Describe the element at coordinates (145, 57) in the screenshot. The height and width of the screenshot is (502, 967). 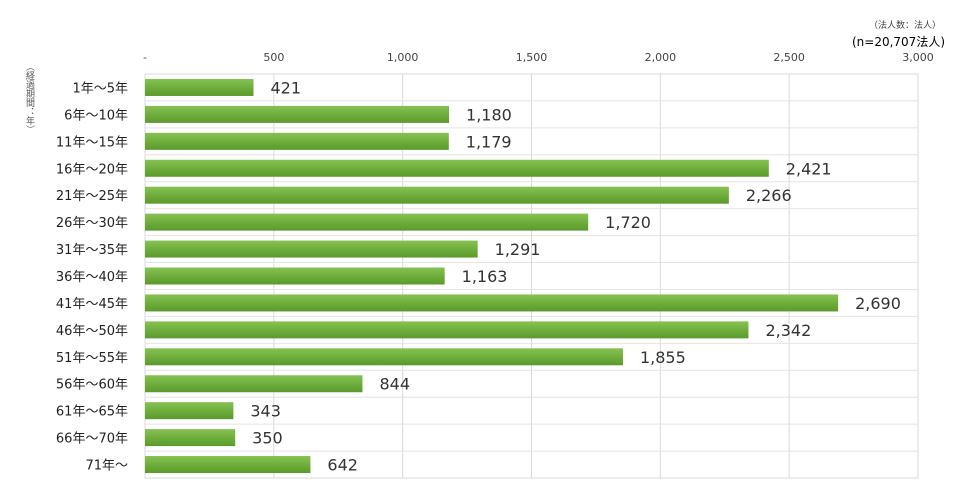
I see `x-tick-label: -` at that location.